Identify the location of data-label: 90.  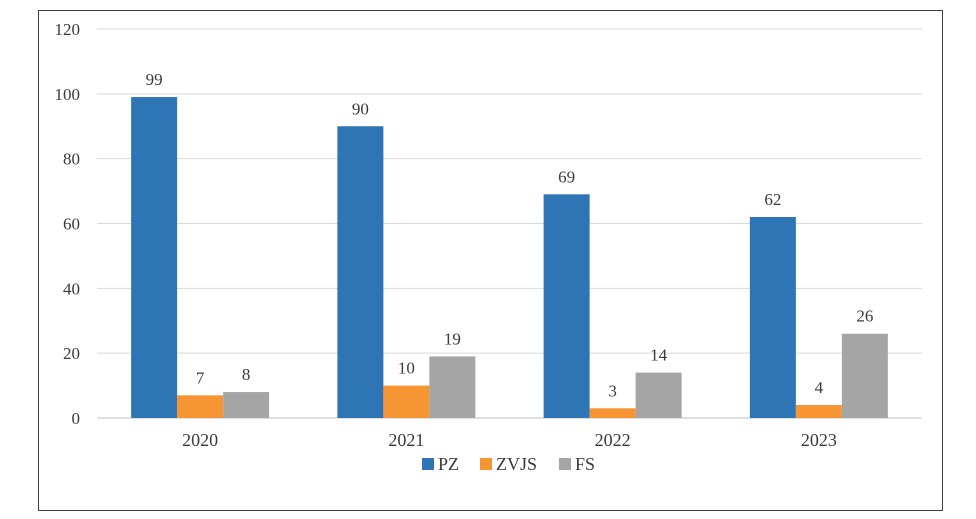
(360, 108).